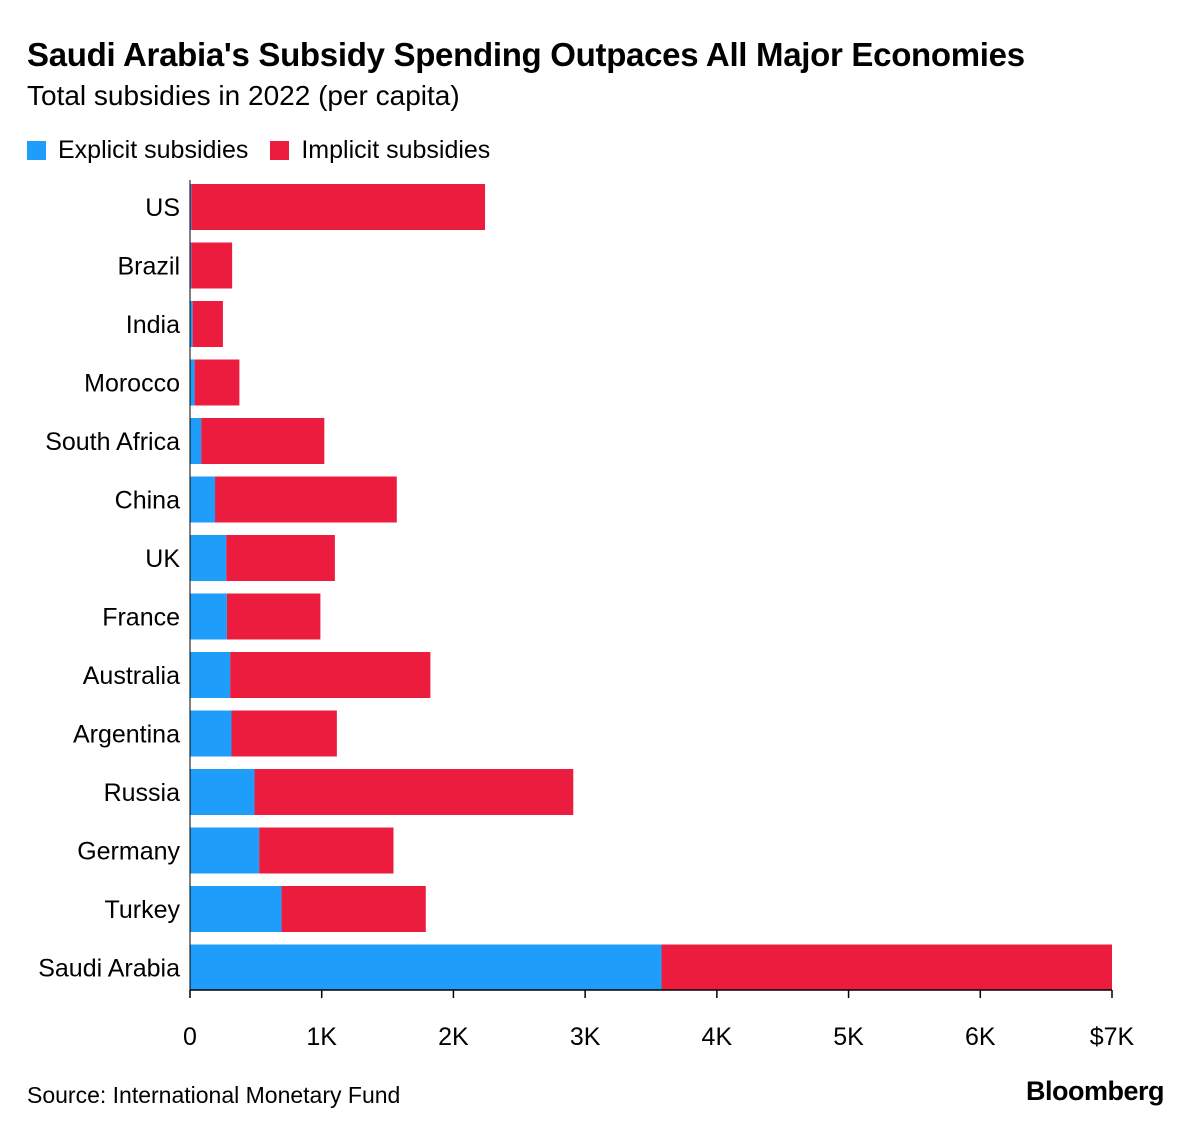  I want to click on bar-explicit-france, so click(208, 616).